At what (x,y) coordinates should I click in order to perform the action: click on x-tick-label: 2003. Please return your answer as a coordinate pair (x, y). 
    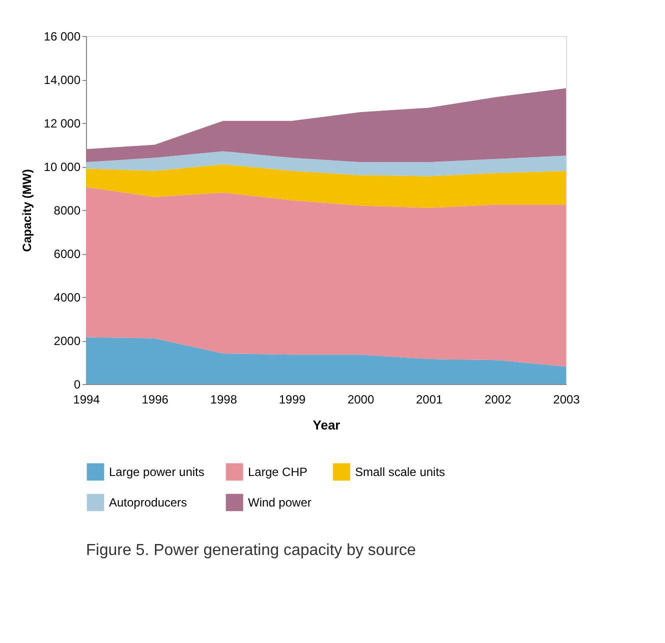
    Looking at the image, I should click on (566, 399).